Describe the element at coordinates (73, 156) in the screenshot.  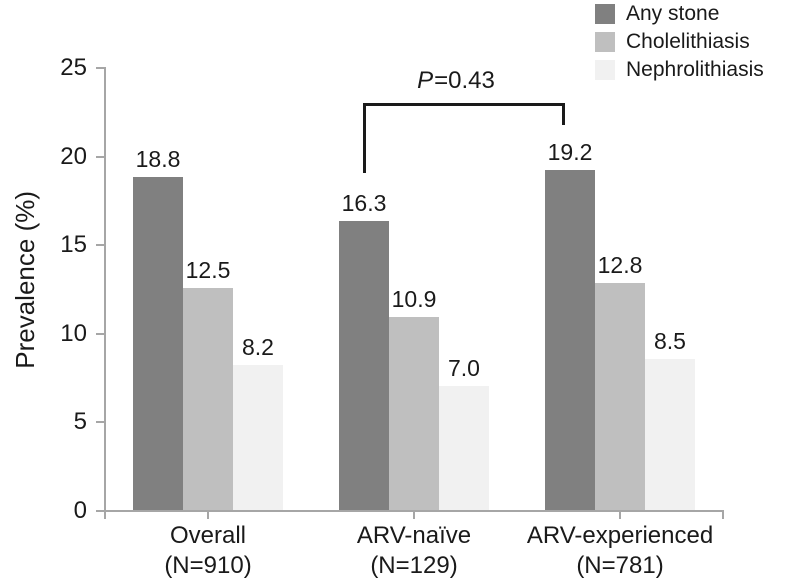
I see `y-tick-label: 20` at that location.